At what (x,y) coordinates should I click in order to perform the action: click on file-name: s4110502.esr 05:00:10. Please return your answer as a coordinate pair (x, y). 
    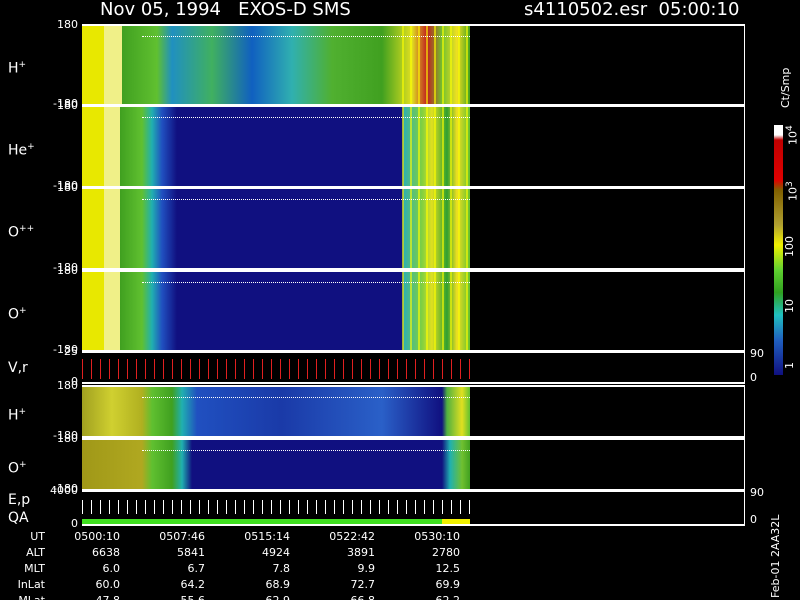
    Looking at the image, I should click on (632, 10).